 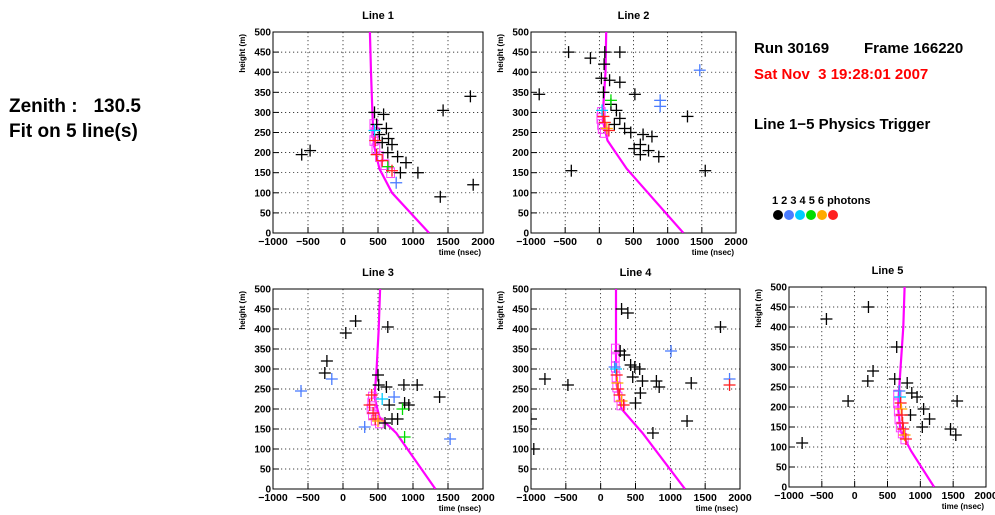 I want to click on x-tick-label: 500, so click(x=378, y=242).